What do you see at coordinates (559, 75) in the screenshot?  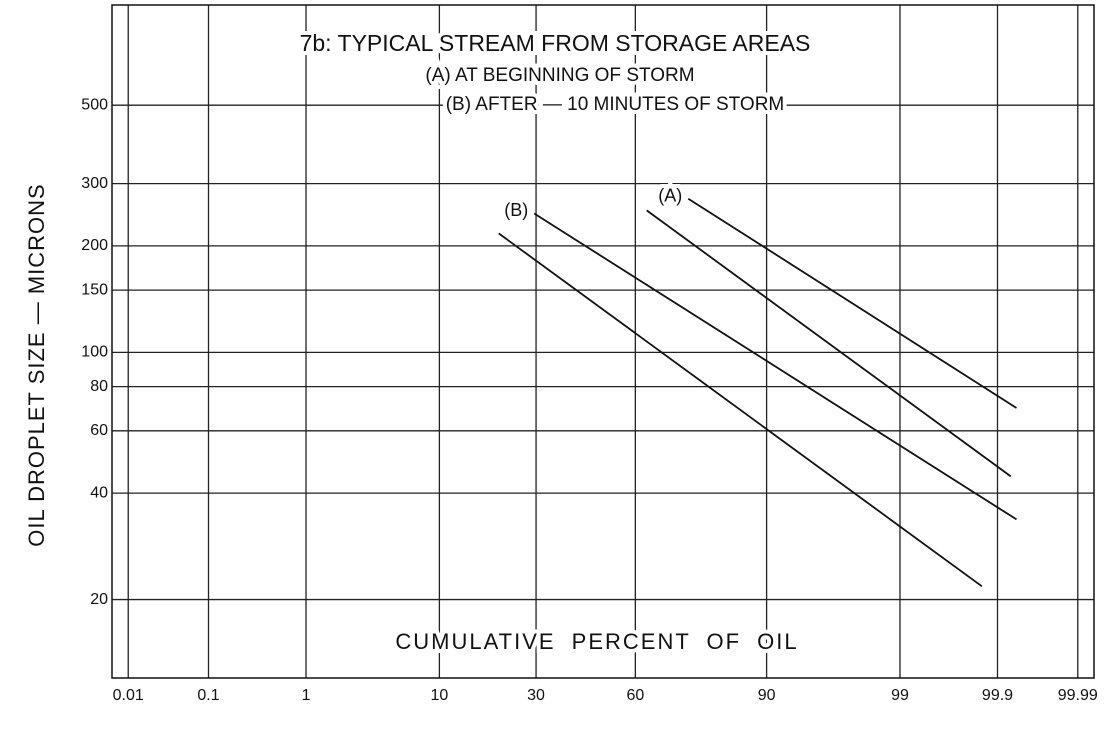 I see `subtitle: (A) AT BEGINNING OF STORM` at bounding box center [559, 75].